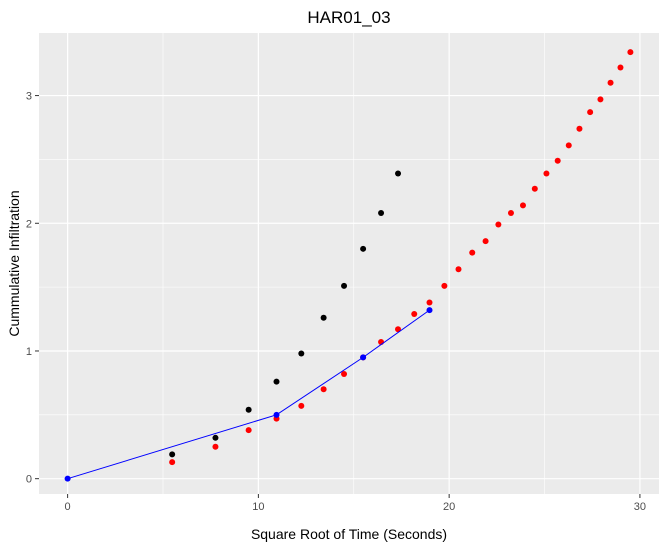  Describe the element at coordinates (29, 224) in the screenshot. I see `y-tick-label: 2` at that location.